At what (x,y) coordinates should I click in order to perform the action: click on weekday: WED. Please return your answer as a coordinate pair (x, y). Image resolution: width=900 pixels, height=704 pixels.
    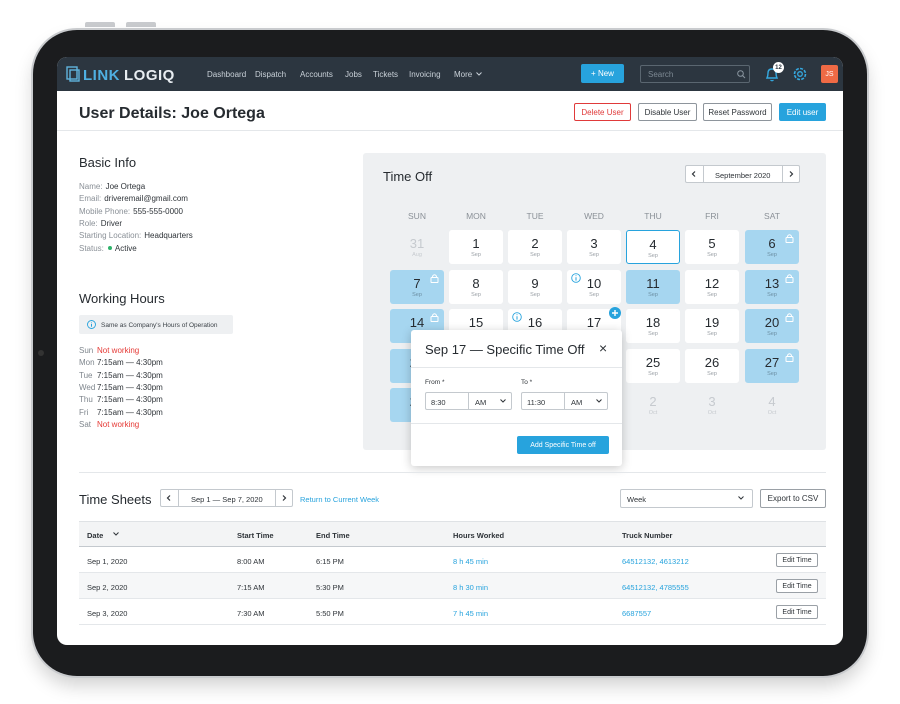
    Looking at the image, I should click on (594, 216).